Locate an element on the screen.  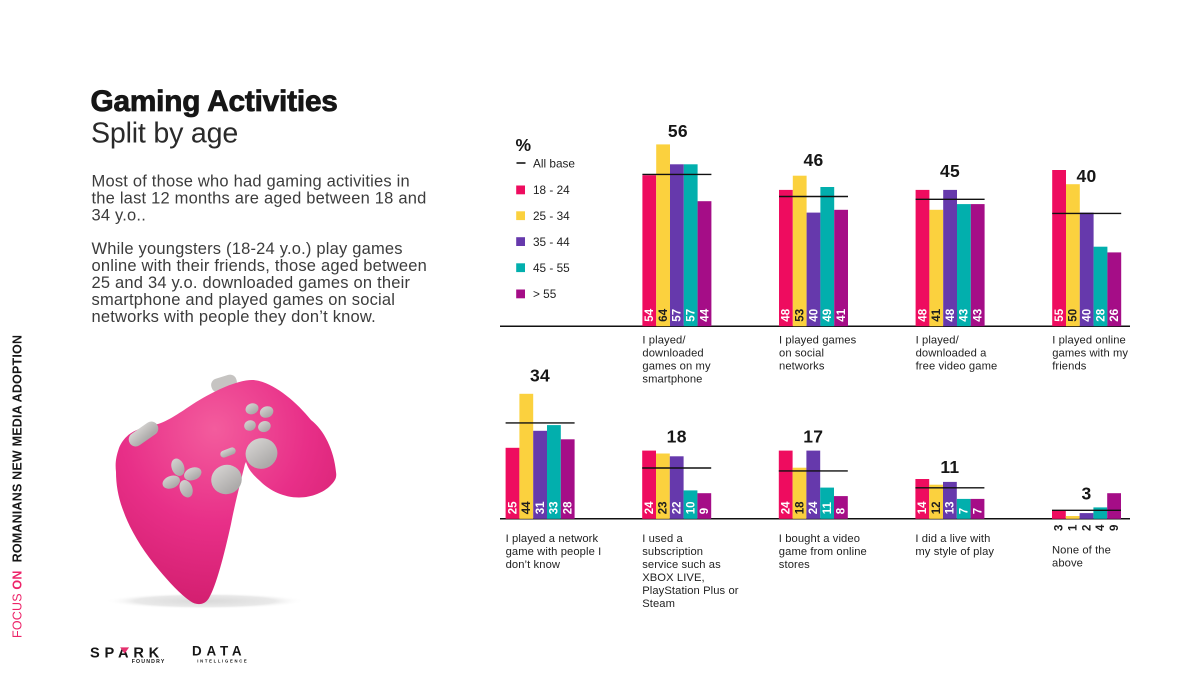
svg-text: All base is located at coordinates (554, 163).